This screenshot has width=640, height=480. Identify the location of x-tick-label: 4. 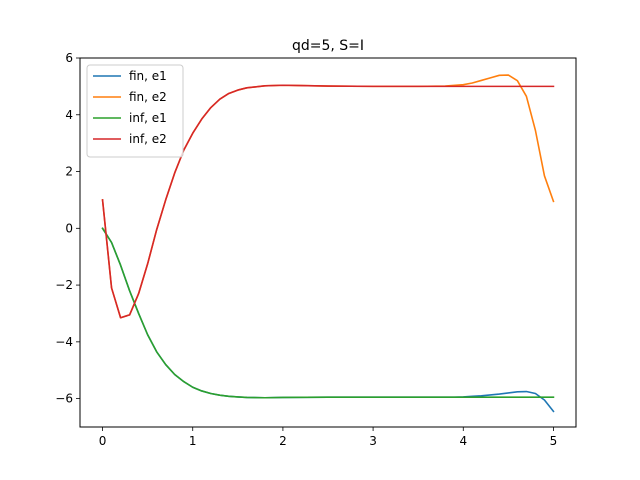
(463, 441).